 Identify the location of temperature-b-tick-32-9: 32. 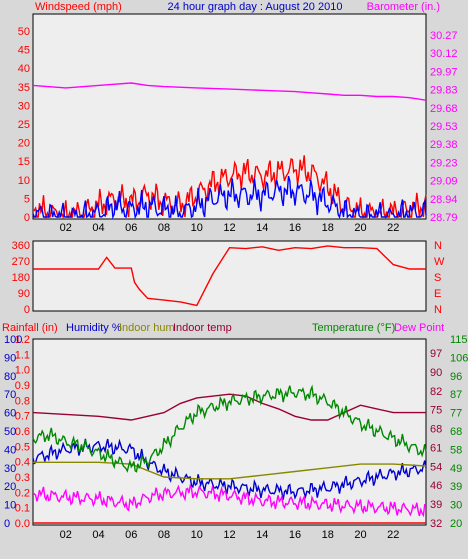
(436, 524).